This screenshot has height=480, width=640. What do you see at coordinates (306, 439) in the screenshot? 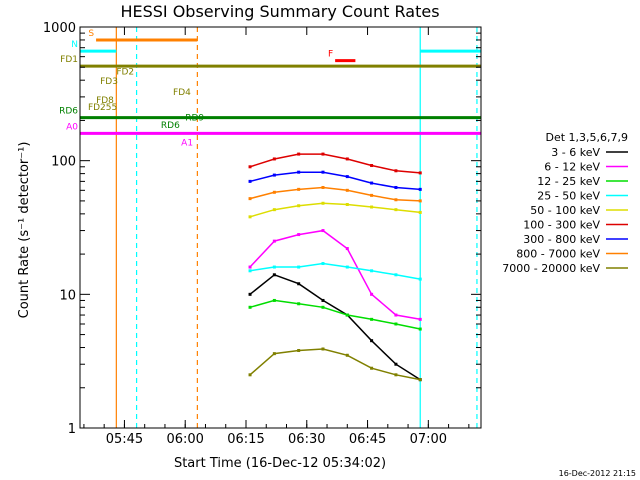
I see `x-tick-label-3: 06:30` at bounding box center [306, 439].